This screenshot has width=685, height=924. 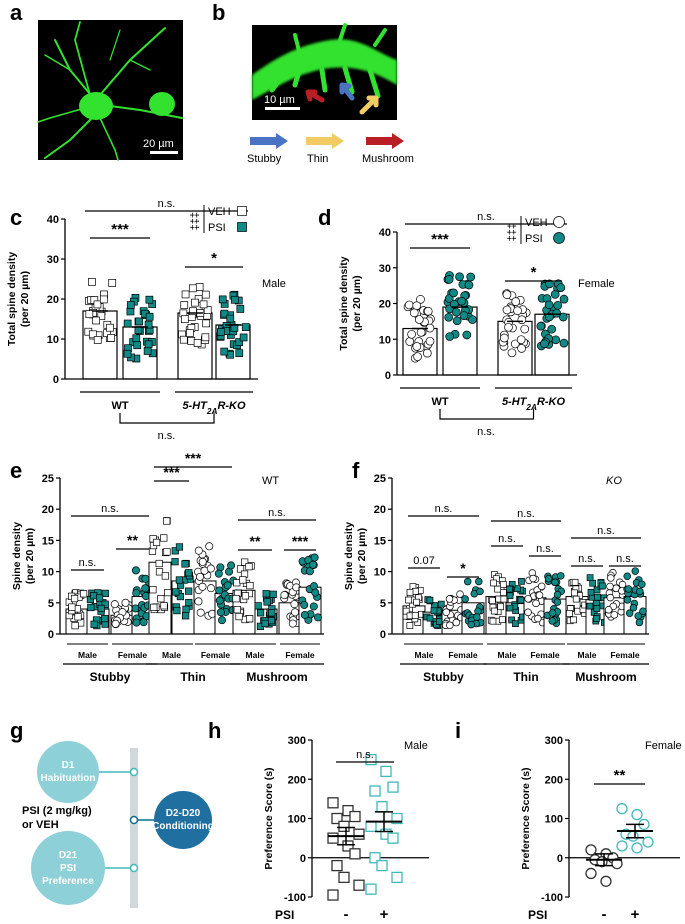 What do you see at coordinates (255, 541) in the screenshot?
I see `bracket-mushroom_male-label: **` at bounding box center [255, 541].